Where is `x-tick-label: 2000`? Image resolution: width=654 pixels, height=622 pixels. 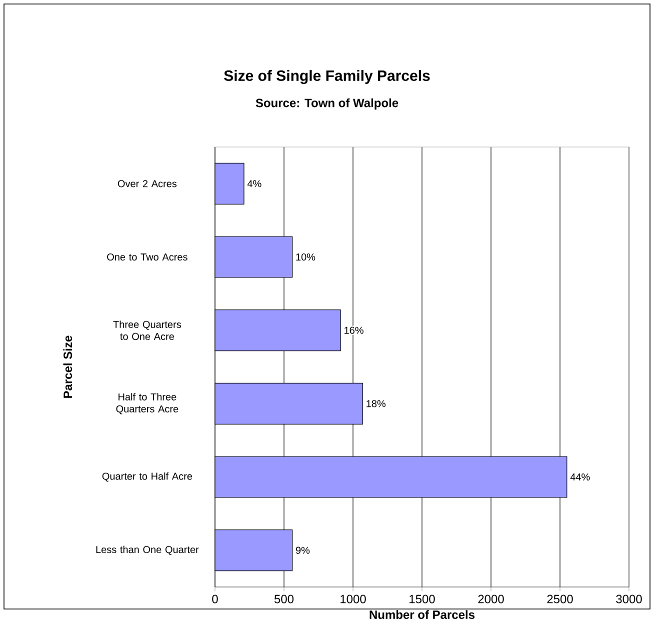
x-tick-label: 2000 is located at coordinates (491, 599).